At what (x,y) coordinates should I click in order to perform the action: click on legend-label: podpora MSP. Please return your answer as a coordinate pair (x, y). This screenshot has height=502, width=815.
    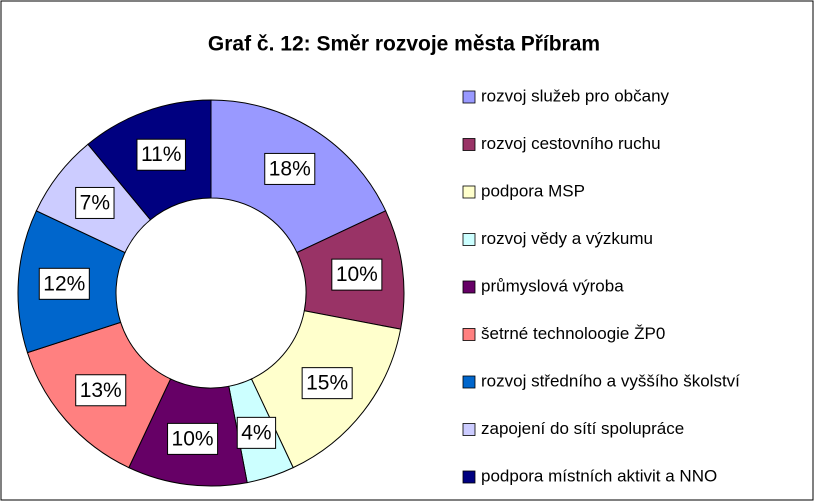
    Looking at the image, I should click on (533, 190).